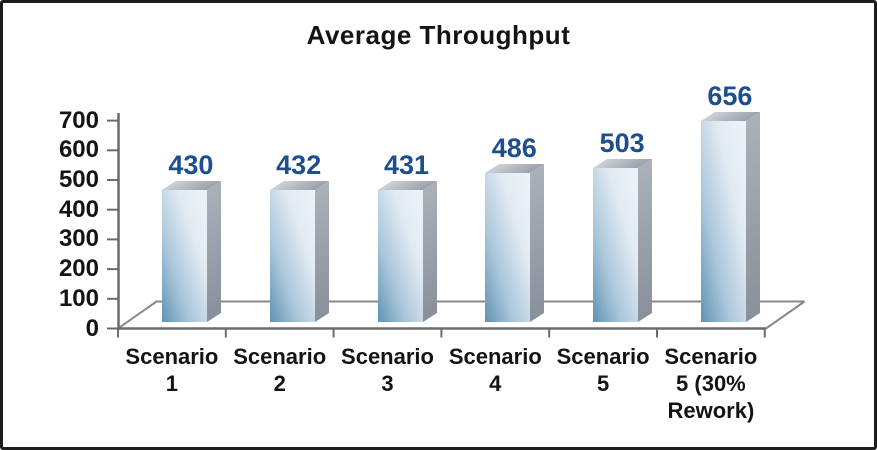 The image size is (877, 450). Describe the element at coordinates (387, 370) in the screenshot. I see `x-axis-category-label: Scenario 3` at that location.